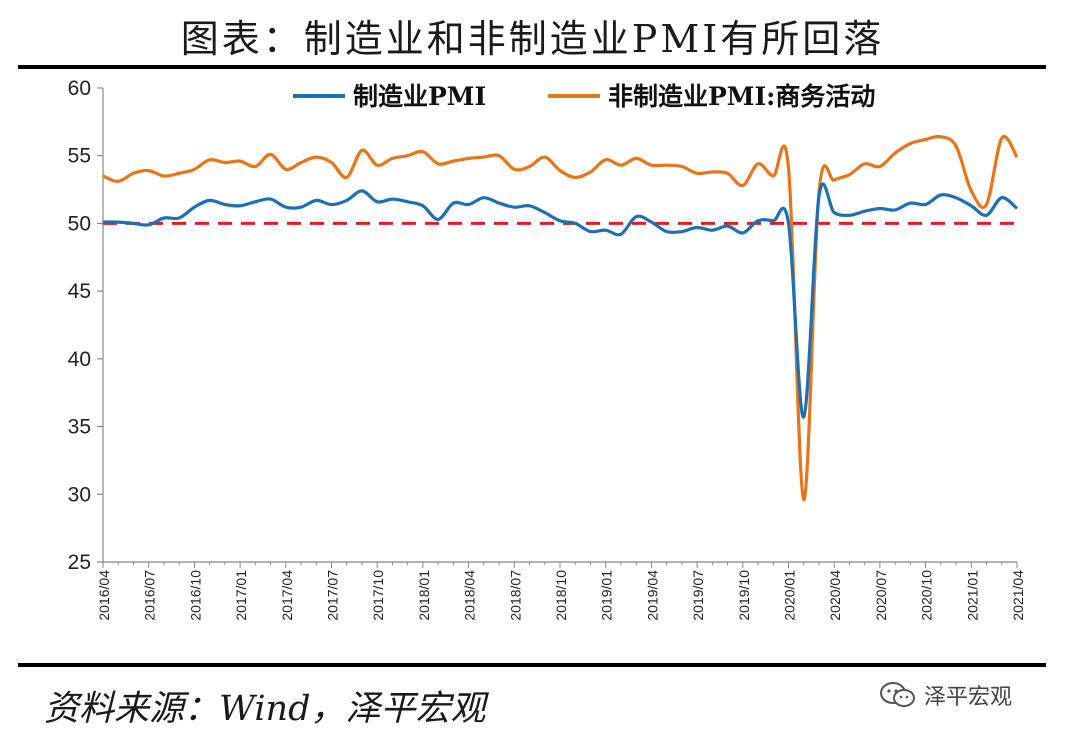  Describe the element at coordinates (897, 694) in the screenshot. I see `wechat-icon` at that location.